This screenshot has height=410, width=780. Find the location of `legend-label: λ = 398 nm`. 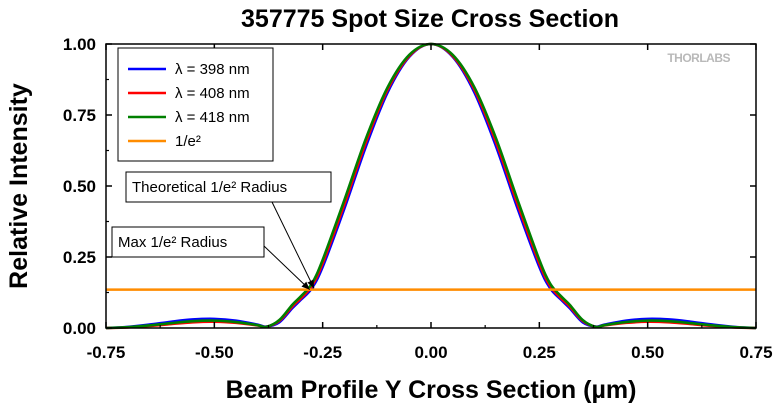

legend-label: λ = 398 nm is located at coordinates (212, 69).